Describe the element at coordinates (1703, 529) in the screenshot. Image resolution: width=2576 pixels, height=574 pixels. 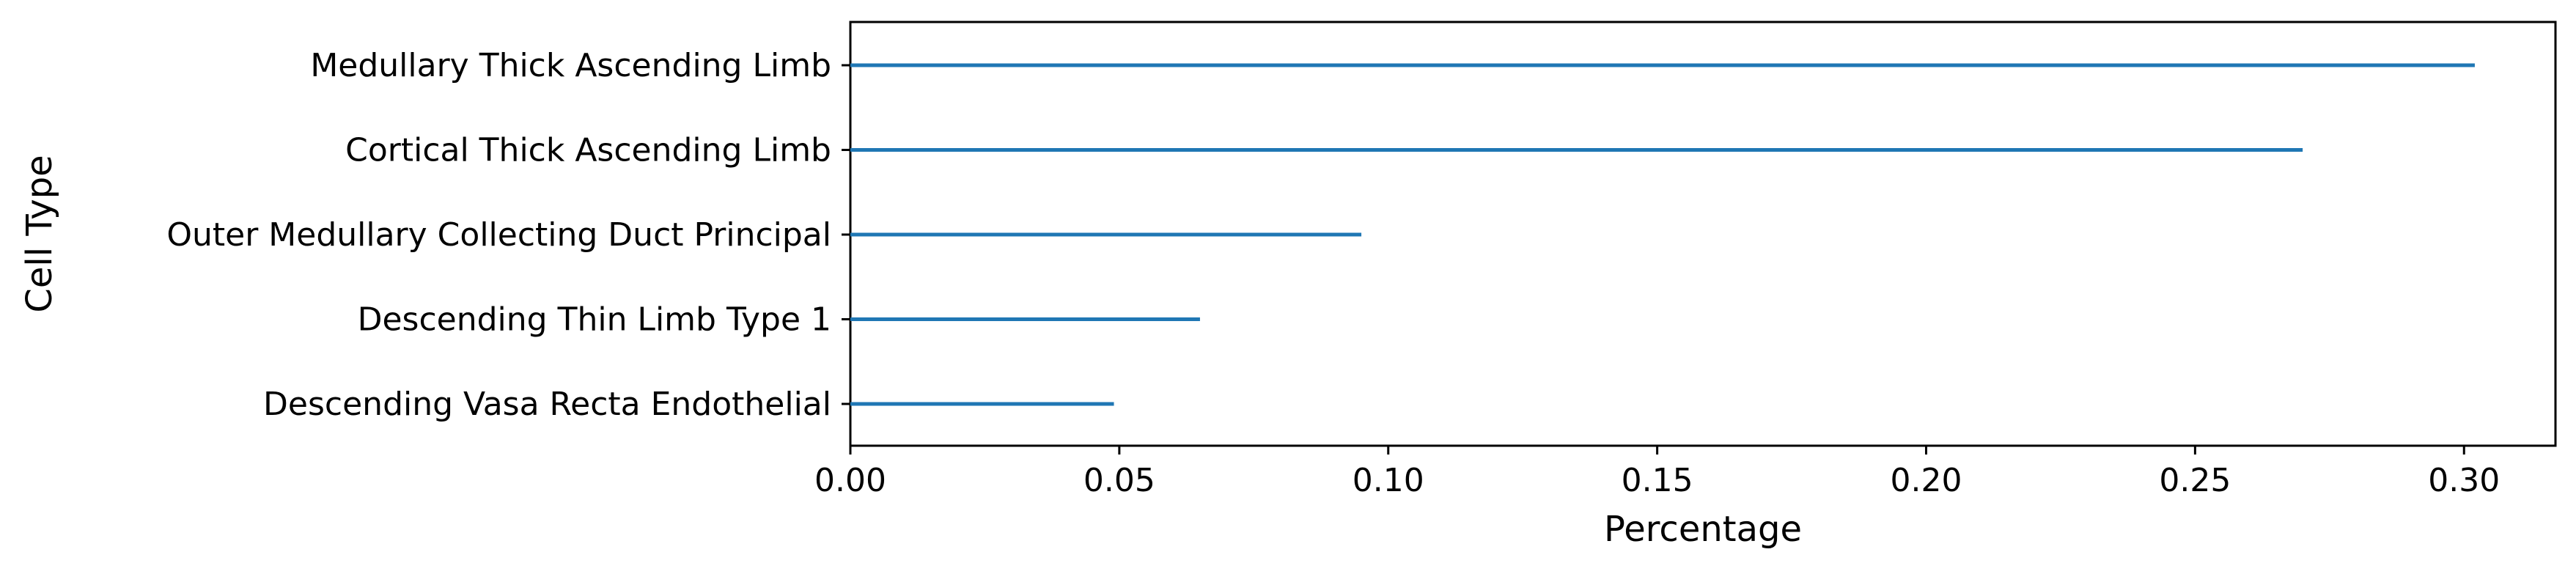
I see `x-axis-label: Percentage` at that location.